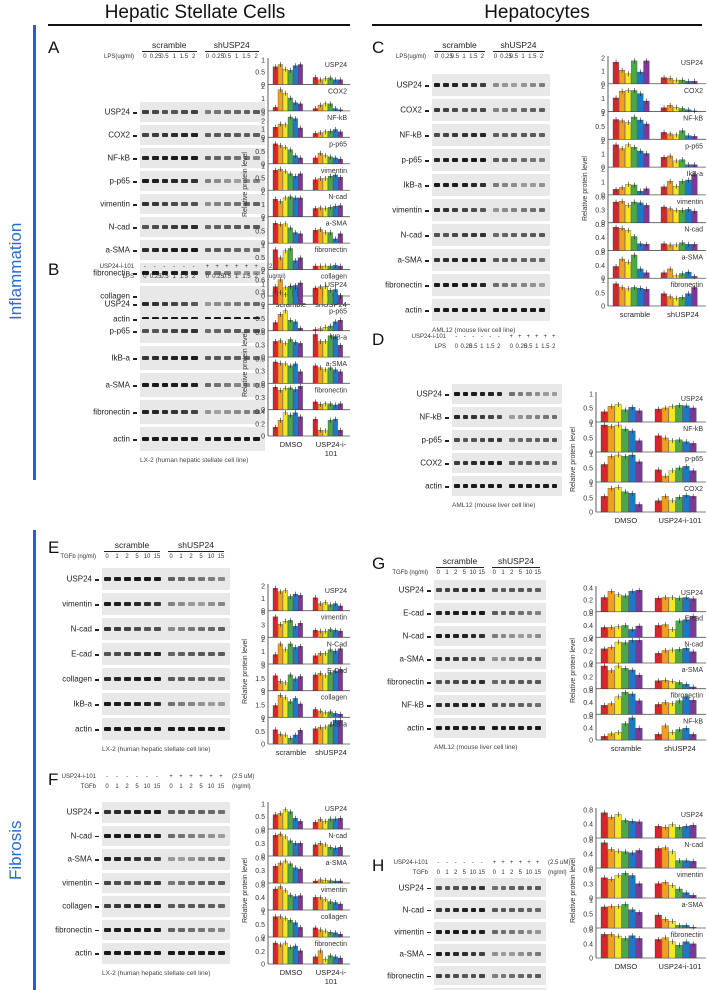 The width and height of the screenshot is (708, 990). What do you see at coordinates (241, 787) in the screenshot?
I see `treatment-unit: (ng/ml)` at bounding box center [241, 787].